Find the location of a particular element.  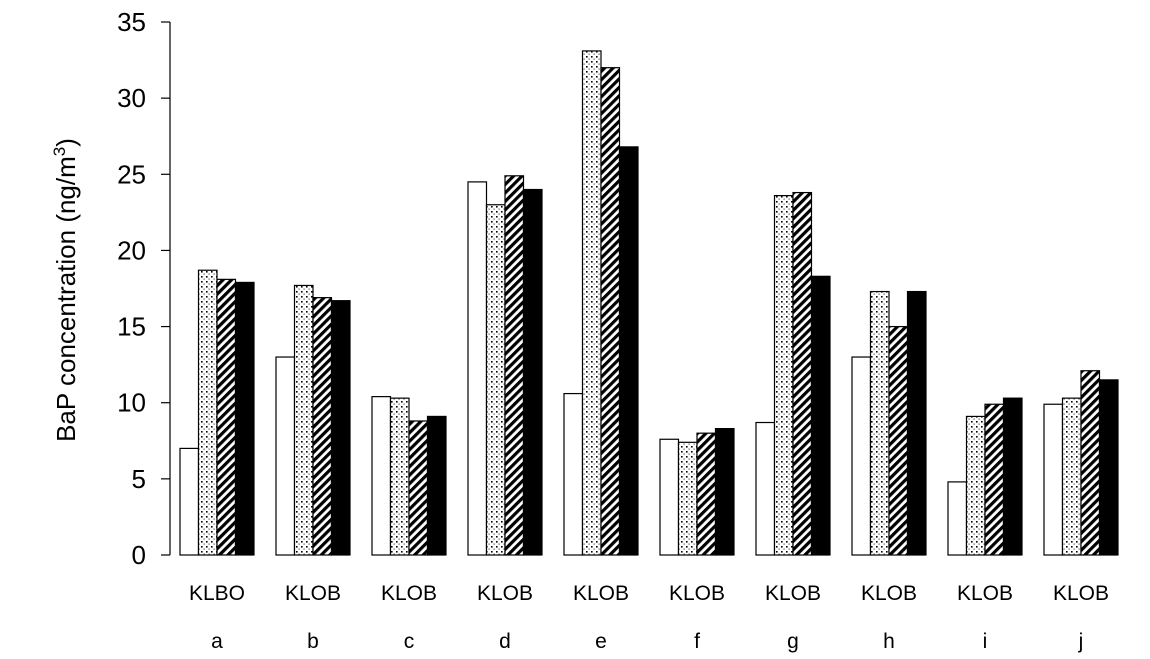

y-axis-title: BaP concentration (ng/m3) is located at coordinates (65, 290).